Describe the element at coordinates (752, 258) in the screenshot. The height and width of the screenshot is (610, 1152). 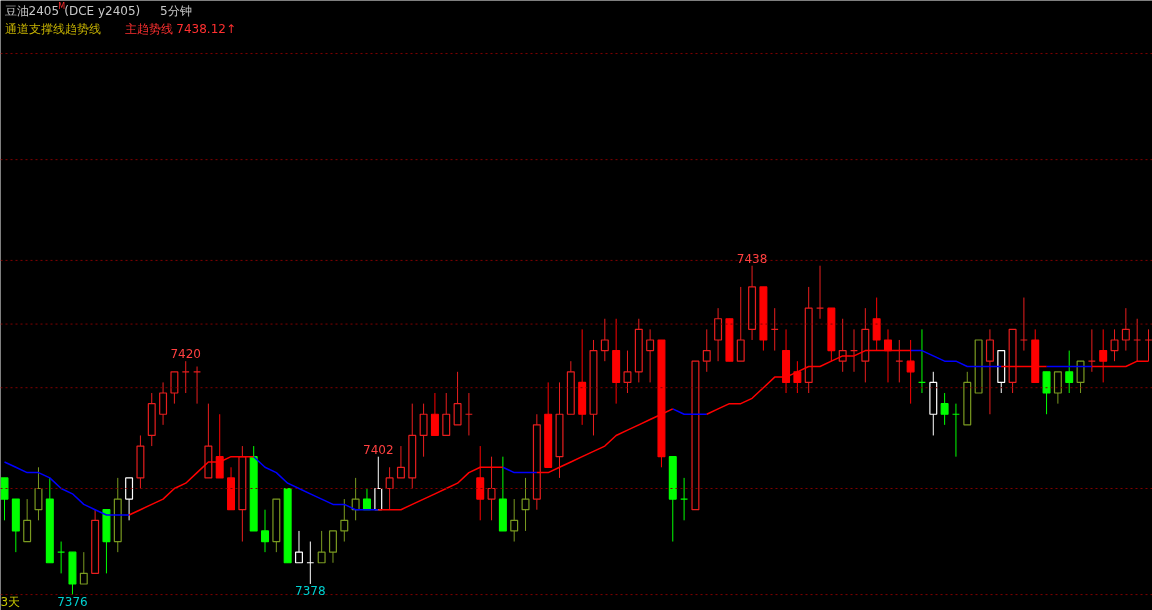
I see `annotation: 7438` at that location.